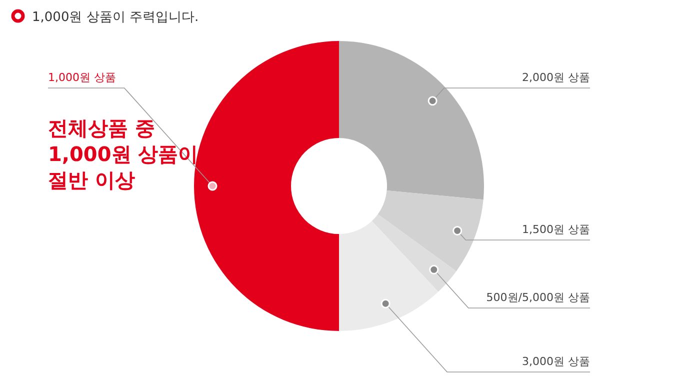 The height and width of the screenshot is (388, 700). I want to click on text: 전체상품 중 1,000원 상품이 절반 이상, so click(123, 154).